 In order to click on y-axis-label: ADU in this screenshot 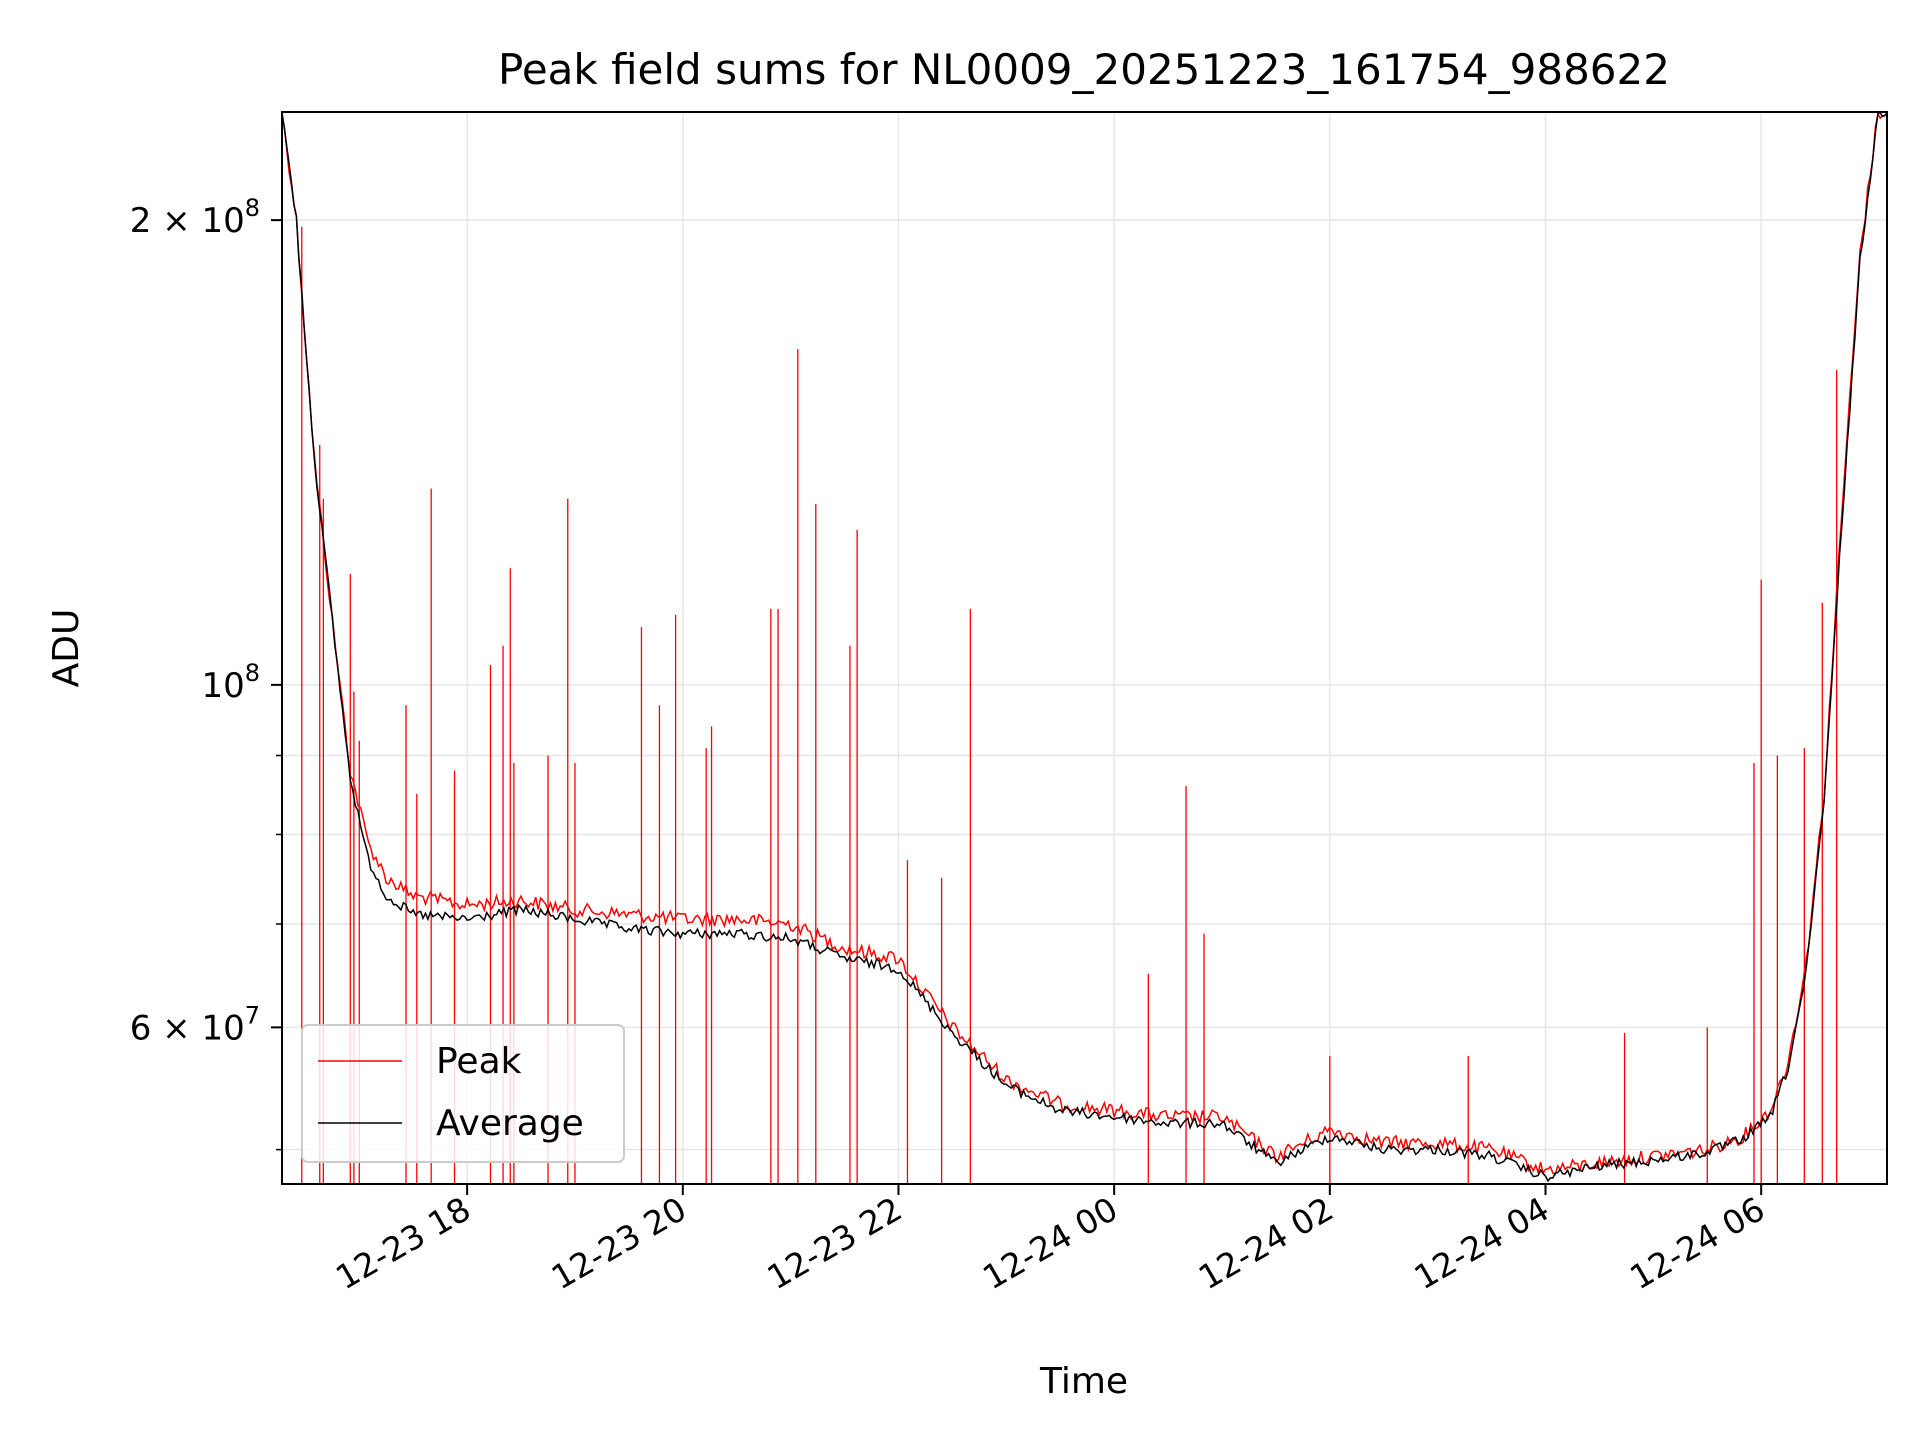, I will do `click(66, 648)`.